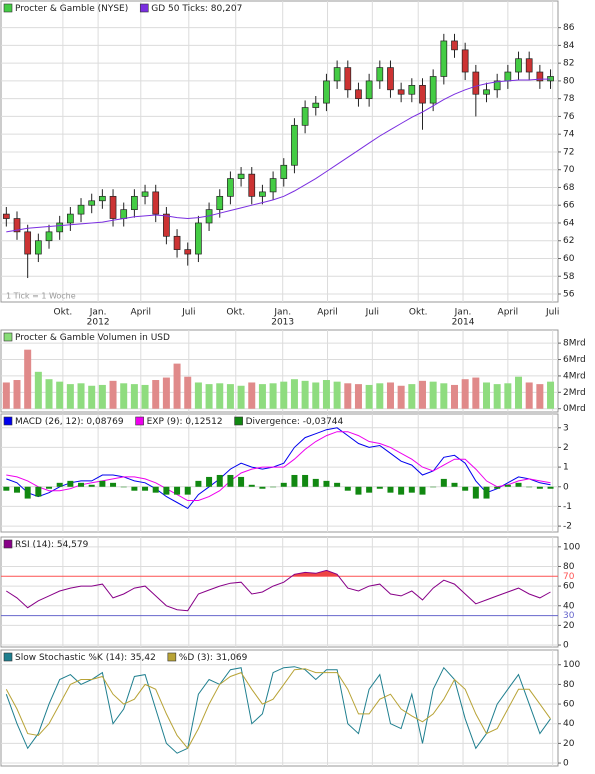 This screenshot has height=774, width=595. I want to click on y-tick-label: 100, so click(571, 547).